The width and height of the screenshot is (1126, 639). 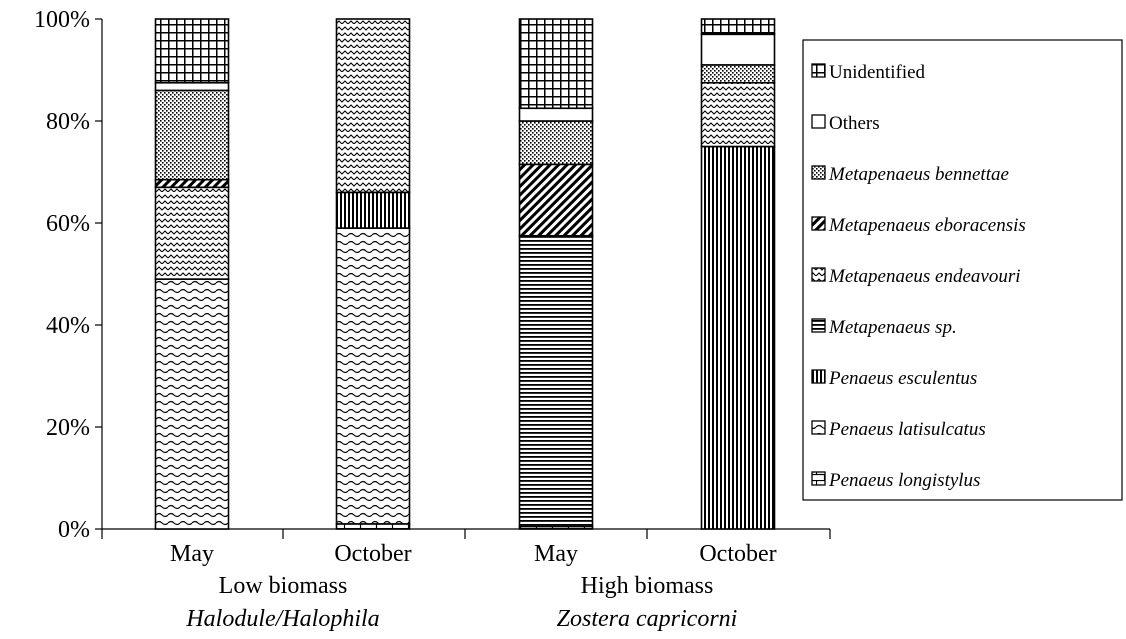 What do you see at coordinates (907, 429) in the screenshot?
I see `legend-label: Penaeus latisulcatus` at bounding box center [907, 429].